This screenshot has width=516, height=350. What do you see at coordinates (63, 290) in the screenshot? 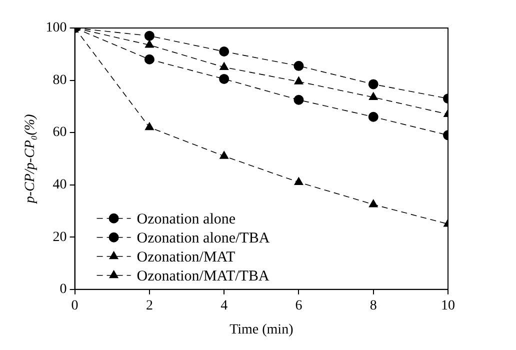
I see `y-tick-label: 0` at bounding box center [63, 290].